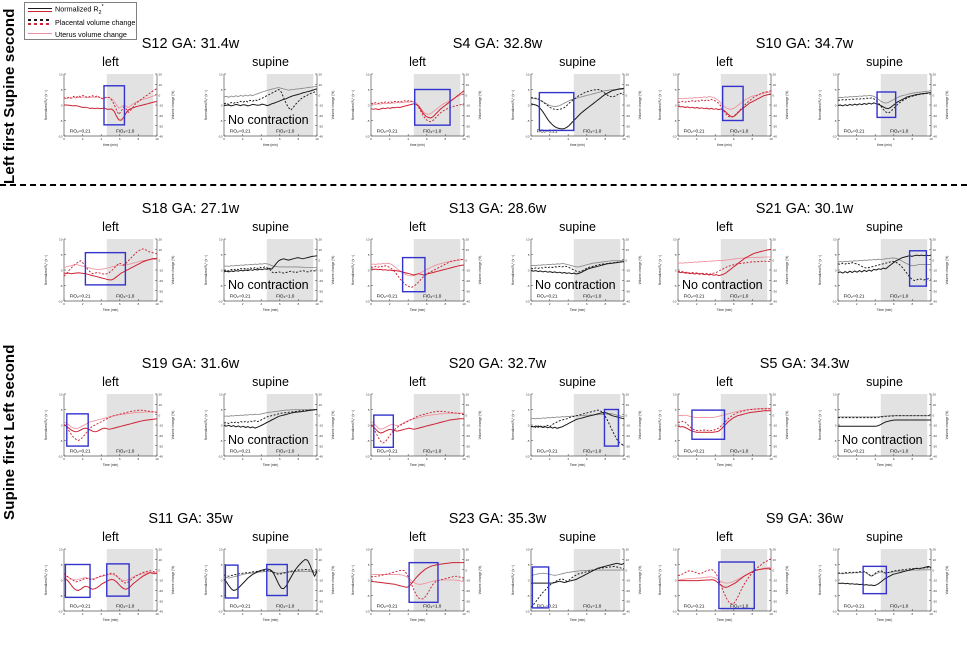  I want to click on subject-title: S9 GA: 36w, so click(804, 519).